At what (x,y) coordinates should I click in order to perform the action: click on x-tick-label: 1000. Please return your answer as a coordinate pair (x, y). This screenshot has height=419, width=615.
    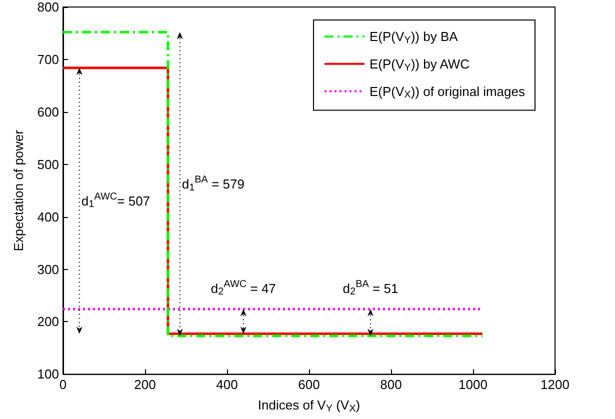
    Looking at the image, I should click on (473, 384).